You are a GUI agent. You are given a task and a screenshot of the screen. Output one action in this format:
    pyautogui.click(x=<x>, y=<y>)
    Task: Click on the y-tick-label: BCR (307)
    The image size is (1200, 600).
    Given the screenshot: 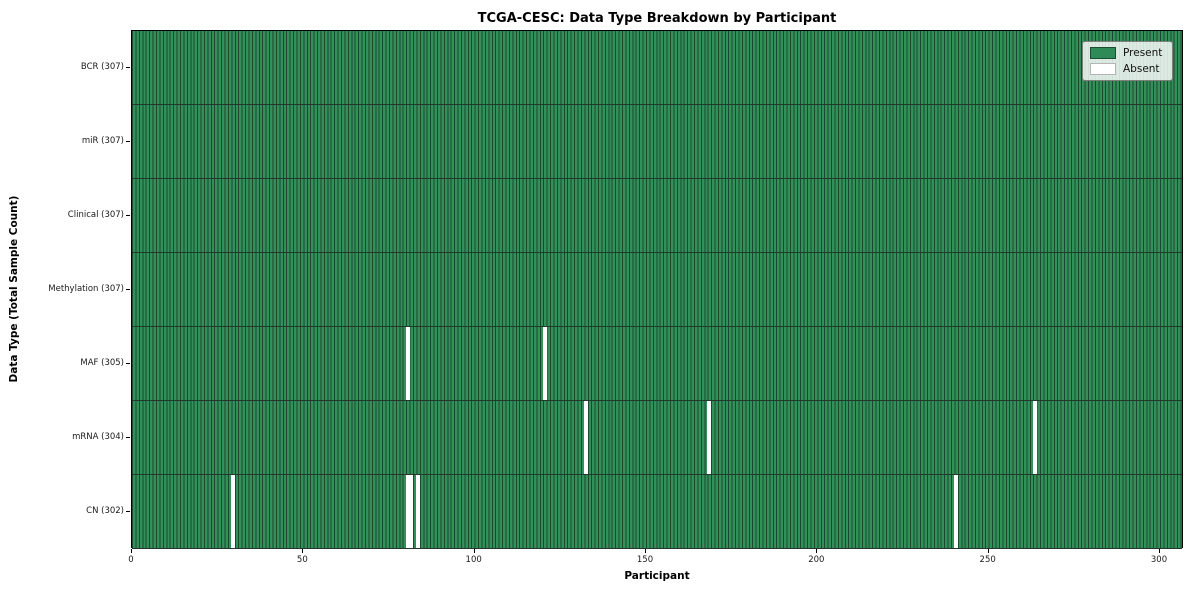 What is the action you would take?
    pyautogui.click(x=102, y=67)
    